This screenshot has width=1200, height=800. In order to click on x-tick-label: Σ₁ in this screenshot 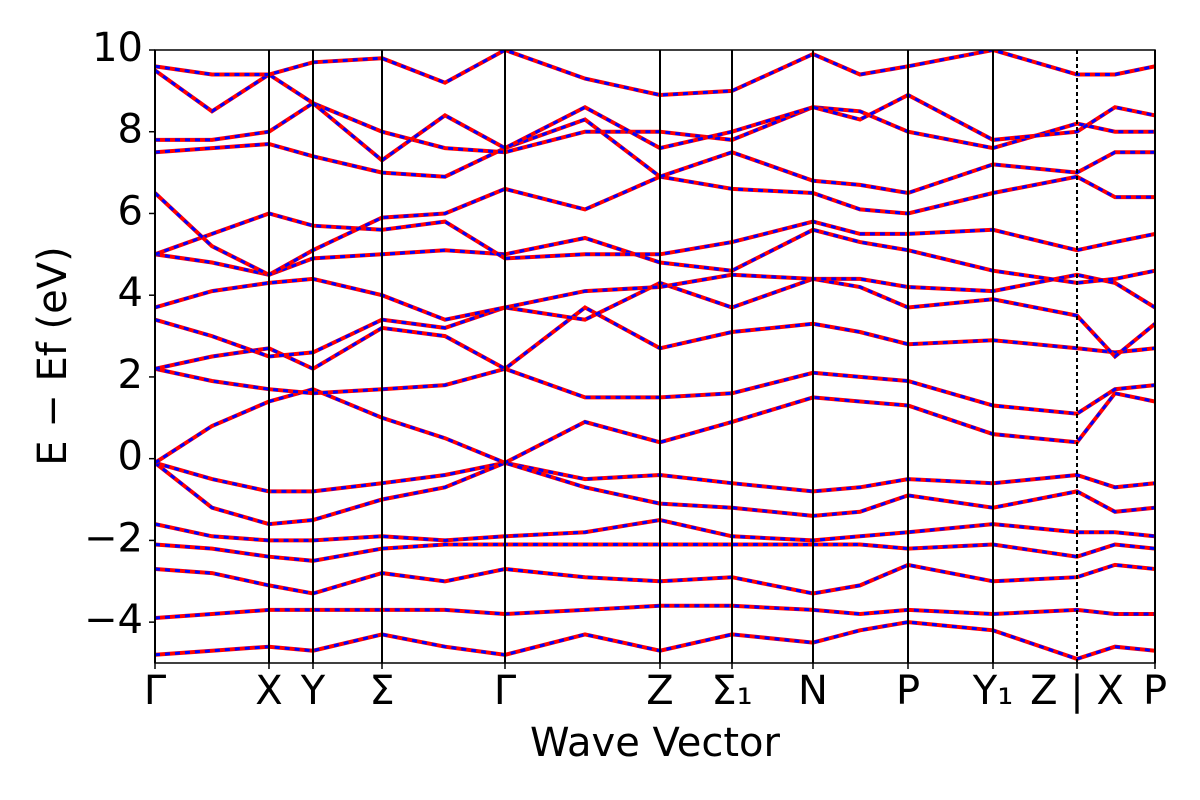, I will do `click(731, 691)`.